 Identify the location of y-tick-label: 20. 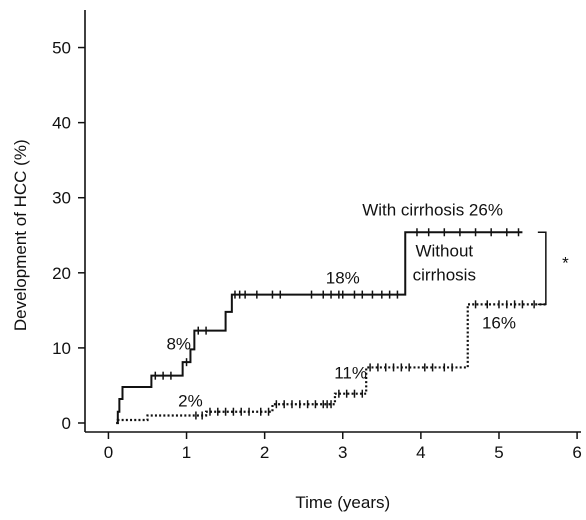
(61, 273).